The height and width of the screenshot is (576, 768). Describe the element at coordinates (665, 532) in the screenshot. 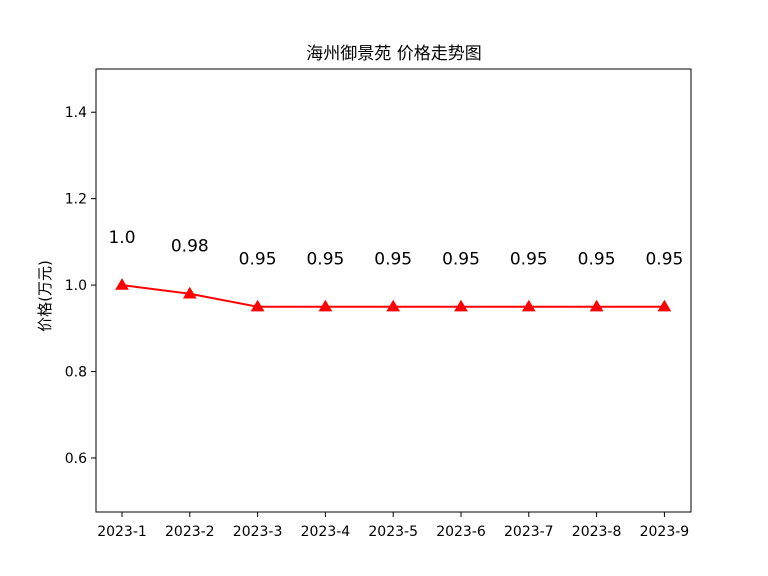

I see `x-tick-label: 2023-9` at that location.